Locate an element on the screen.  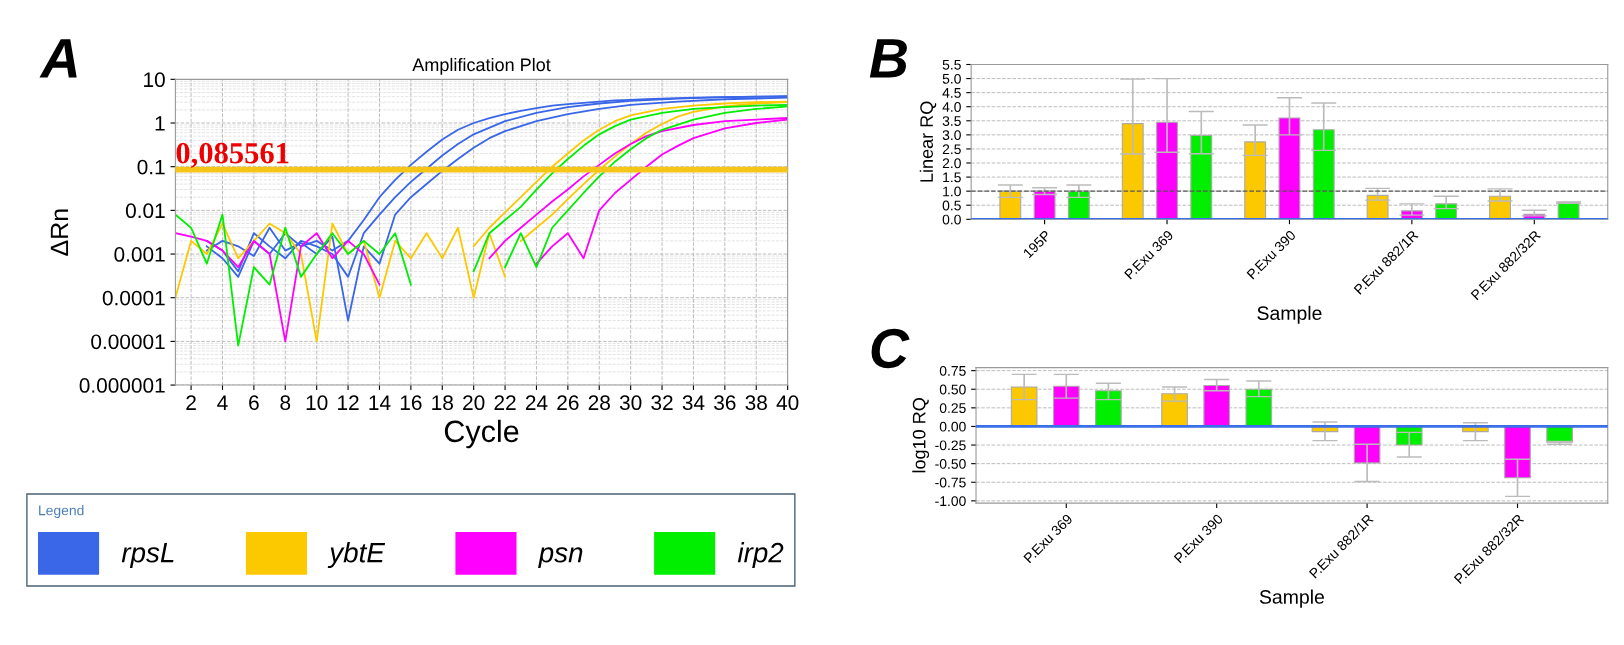
x-tick-label: 2 is located at coordinates (191, 402).